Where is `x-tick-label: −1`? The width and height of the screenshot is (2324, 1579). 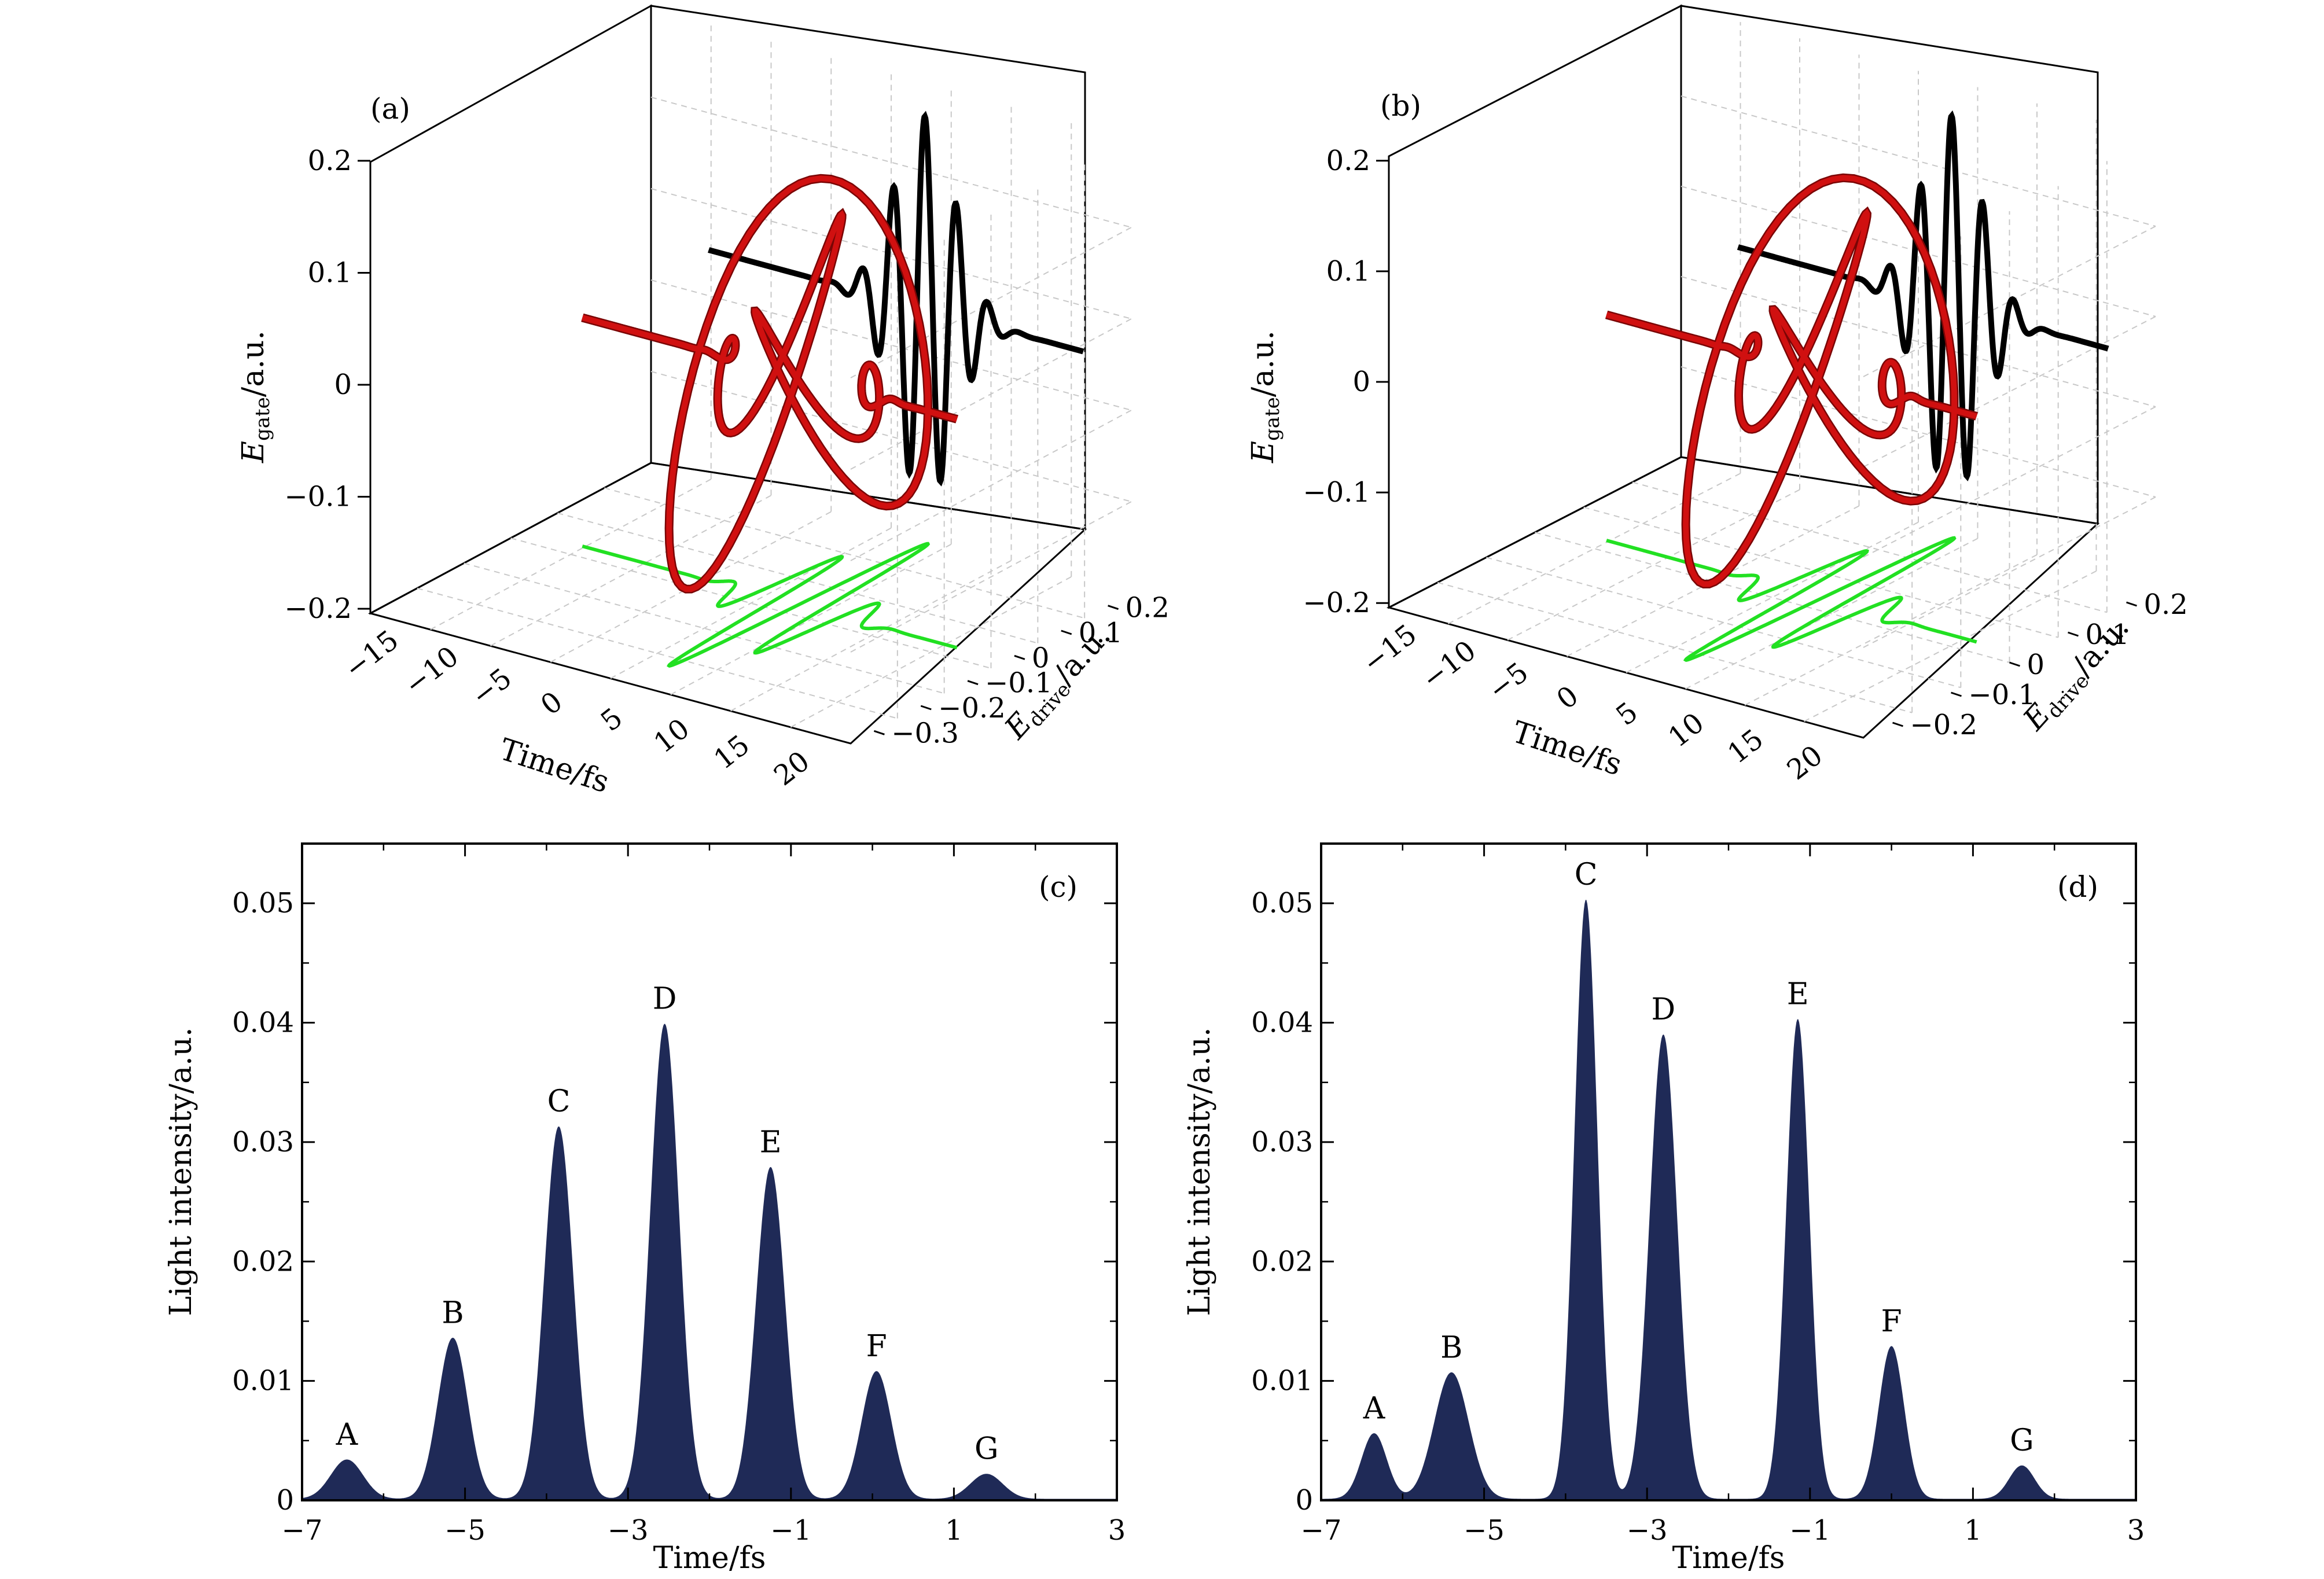 x-tick-label: −1 is located at coordinates (790, 1530).